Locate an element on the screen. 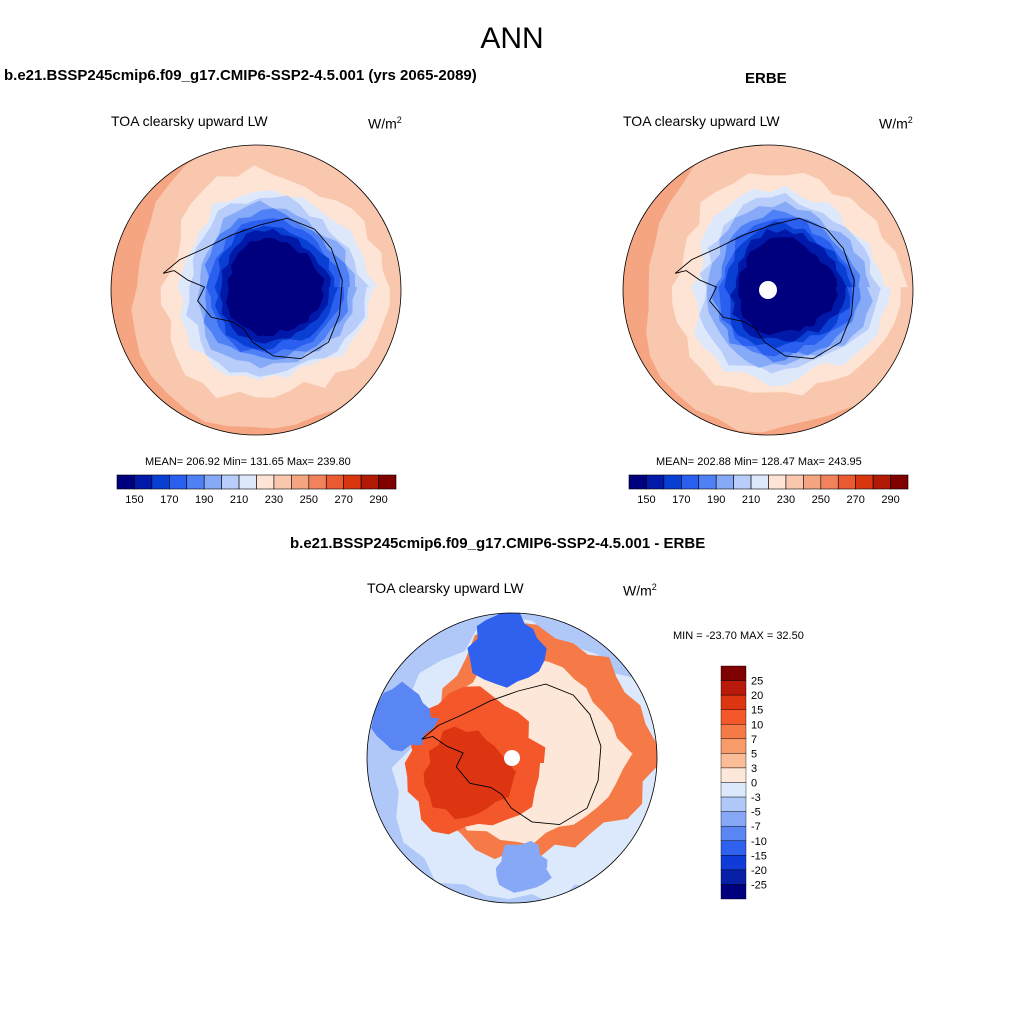 This screenshot has height=1024, width=1024. panel2-map is located at coordinates (768, 290).